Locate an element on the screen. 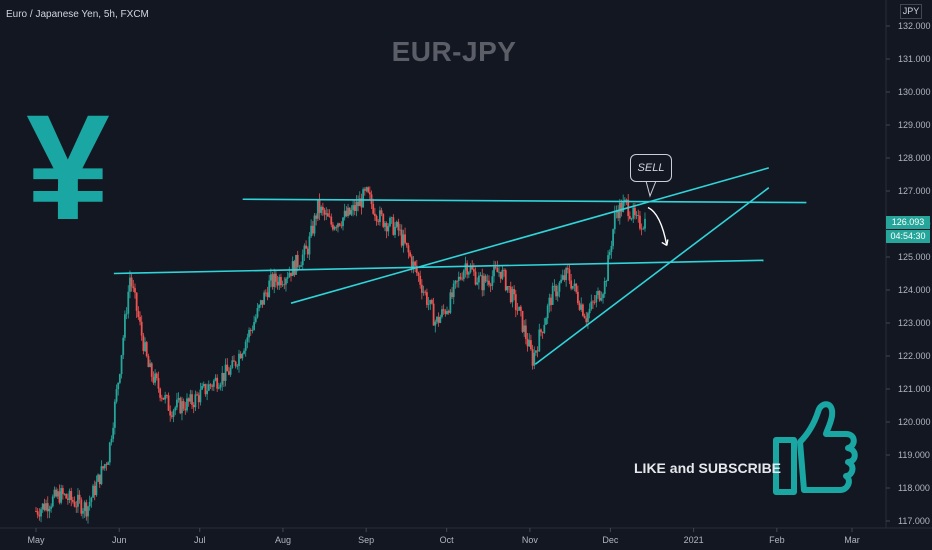  symbol-title: Euro / Japanese Yen, 5h, FXCM is located at coordinates (77, 14).